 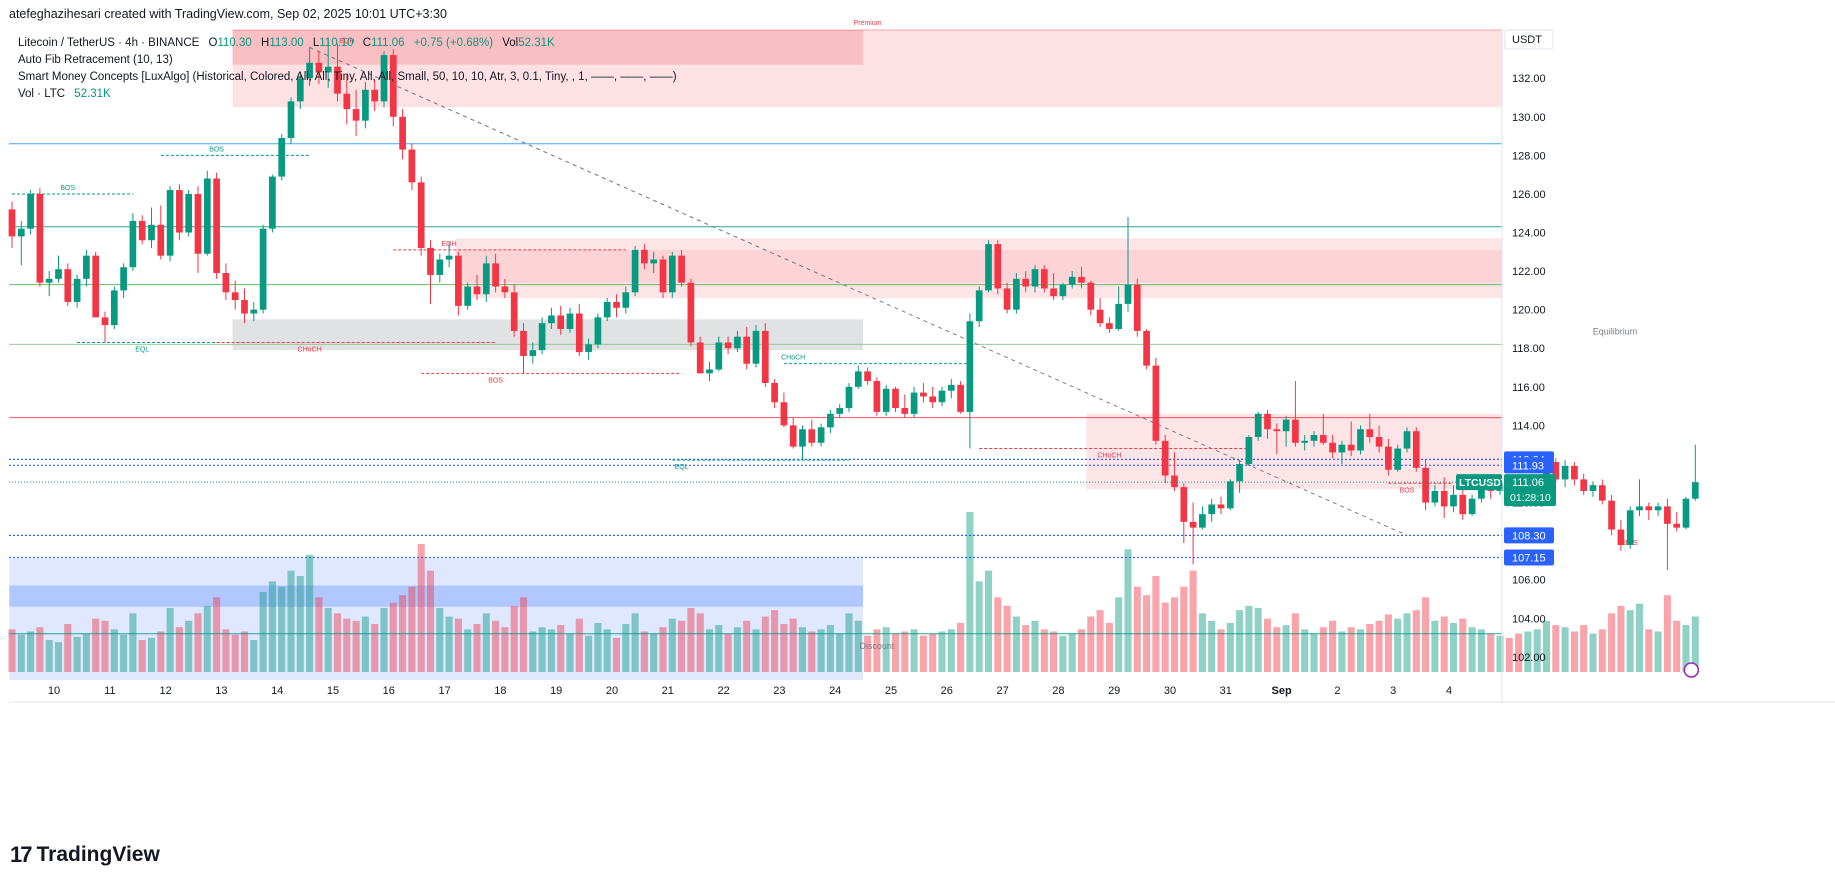 I want to click on currency-button, so click(x=1529, y=39).